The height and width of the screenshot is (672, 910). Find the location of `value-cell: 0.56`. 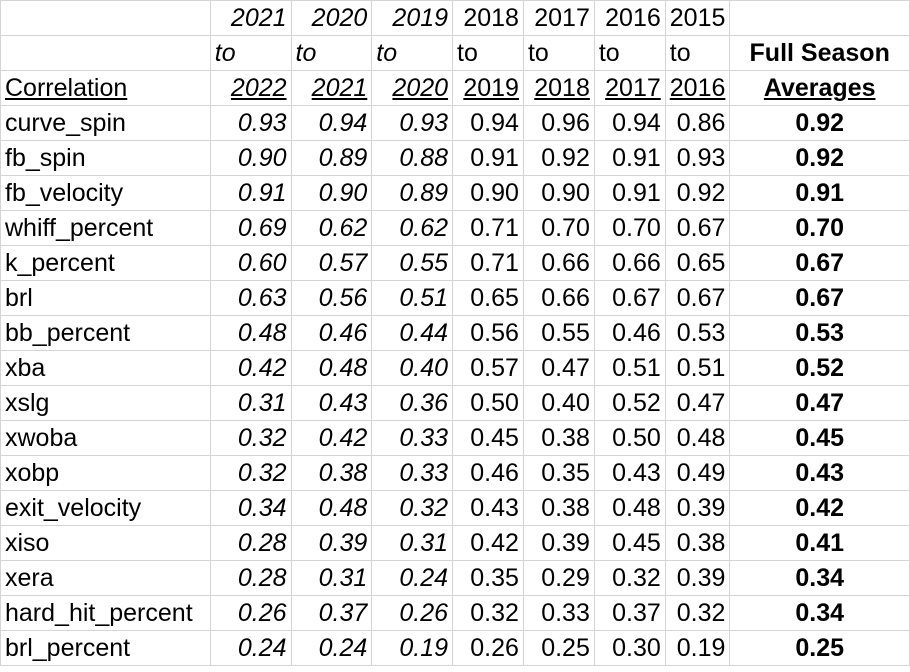

value-cell: 0.56 is located at coordinates (331, 298).